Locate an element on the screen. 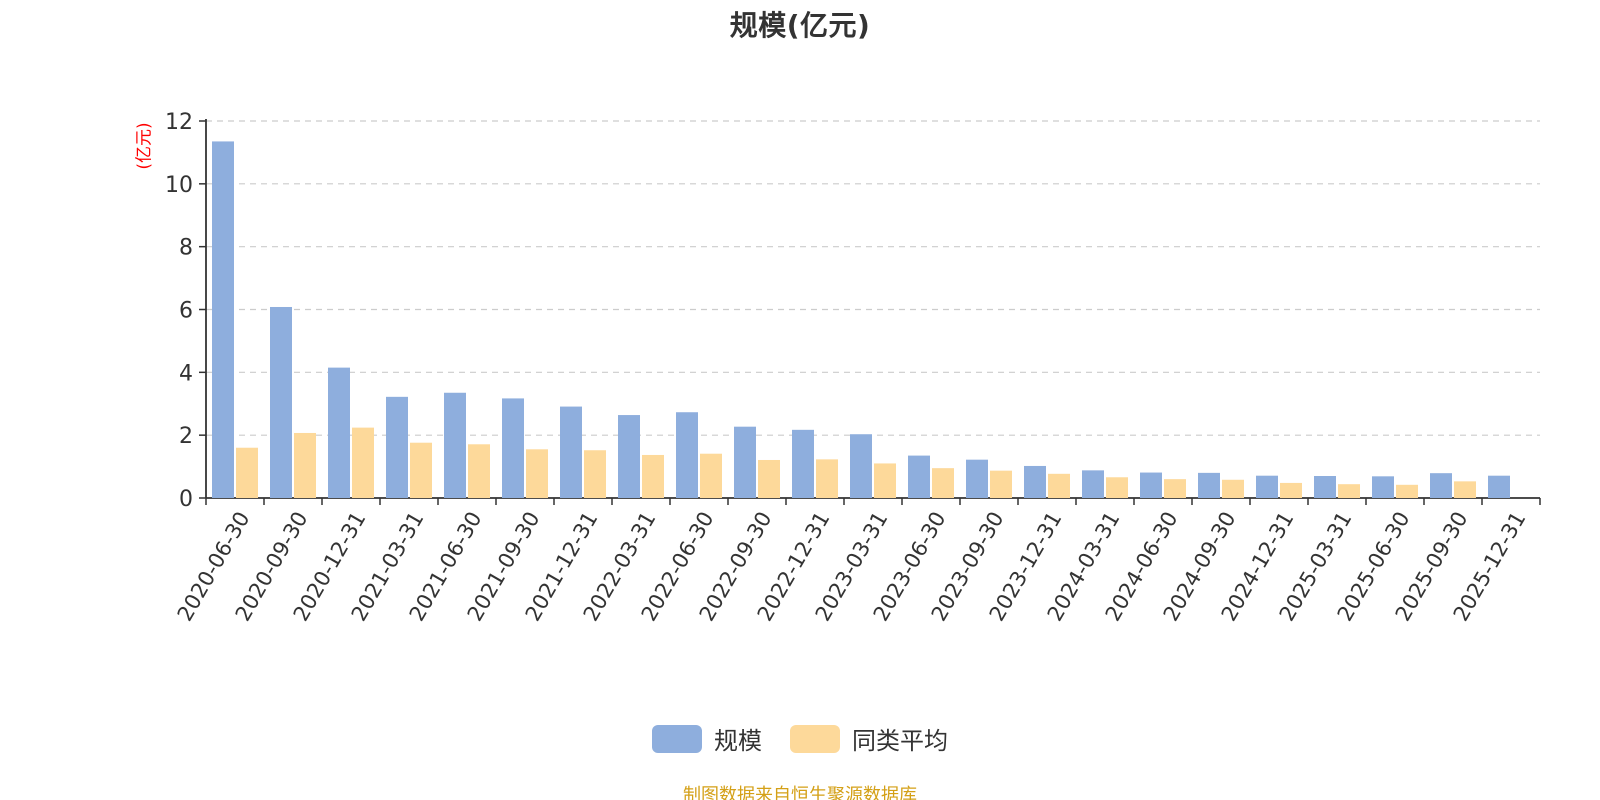 The width and height of the screenshot is (1600, 800). chart-title: 规模(亿元) is located at coordinates (800, 25).